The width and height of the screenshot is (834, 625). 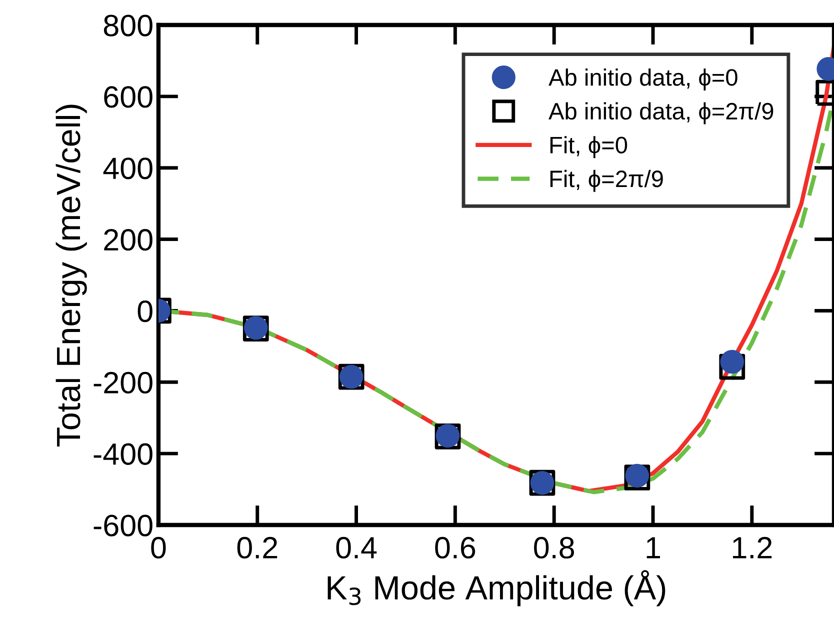 What do you see at coordinates (661, 113) in the screenshot?
I see `legend-label: Ab initio data, ϕ=2π/9` at bounding box center [661, 113].